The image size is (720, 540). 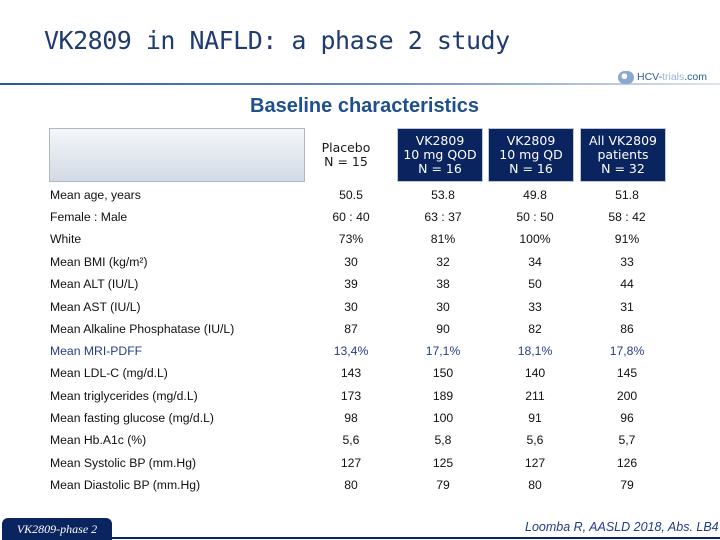 I want to click on row-value: 125, so click(x=443, y=463).